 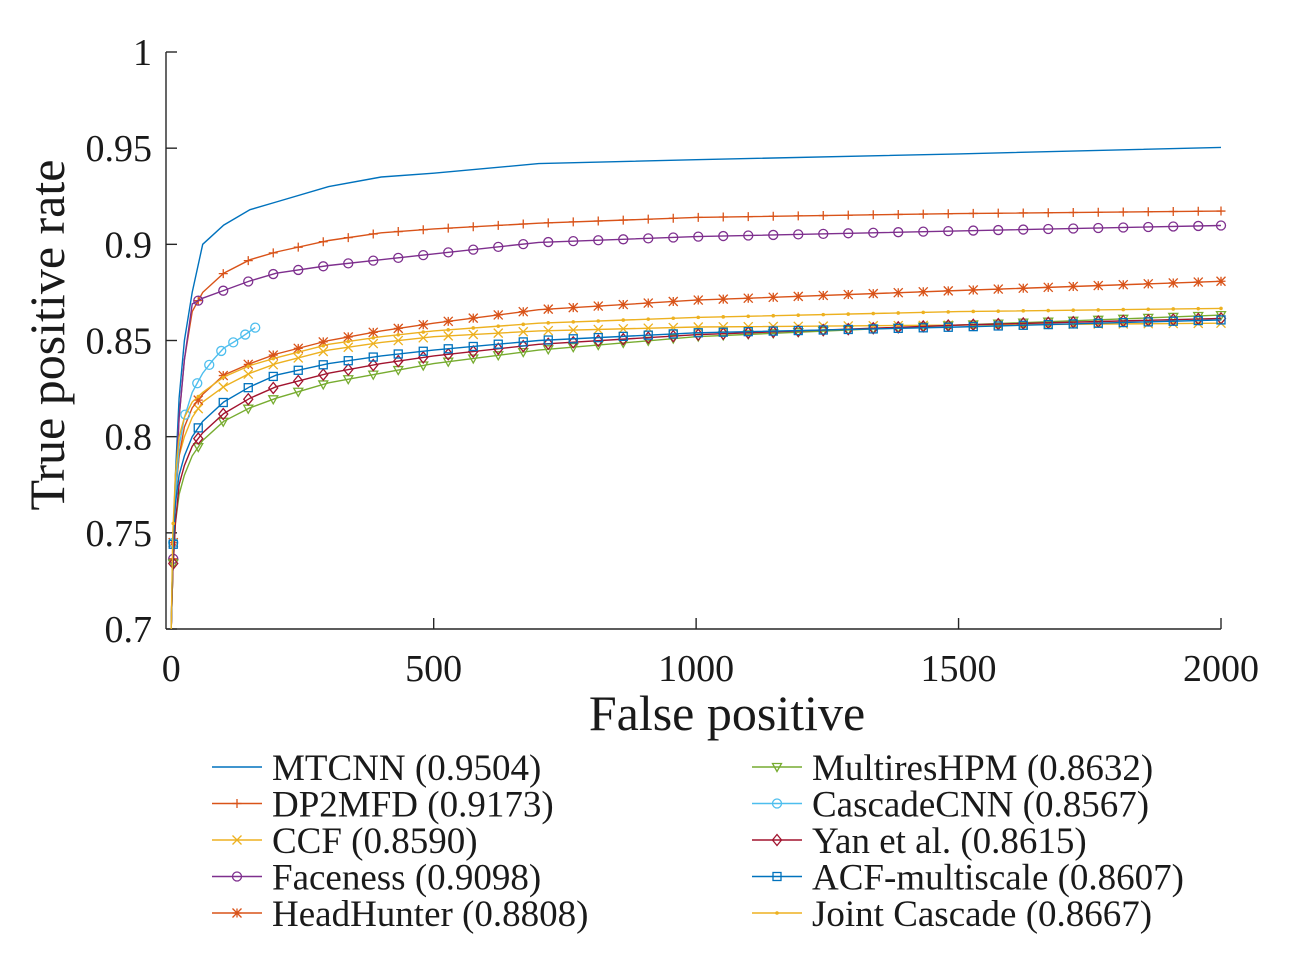 I want to click on legend-item: DP2MFD (0.9173), so click(x=383, y=805).